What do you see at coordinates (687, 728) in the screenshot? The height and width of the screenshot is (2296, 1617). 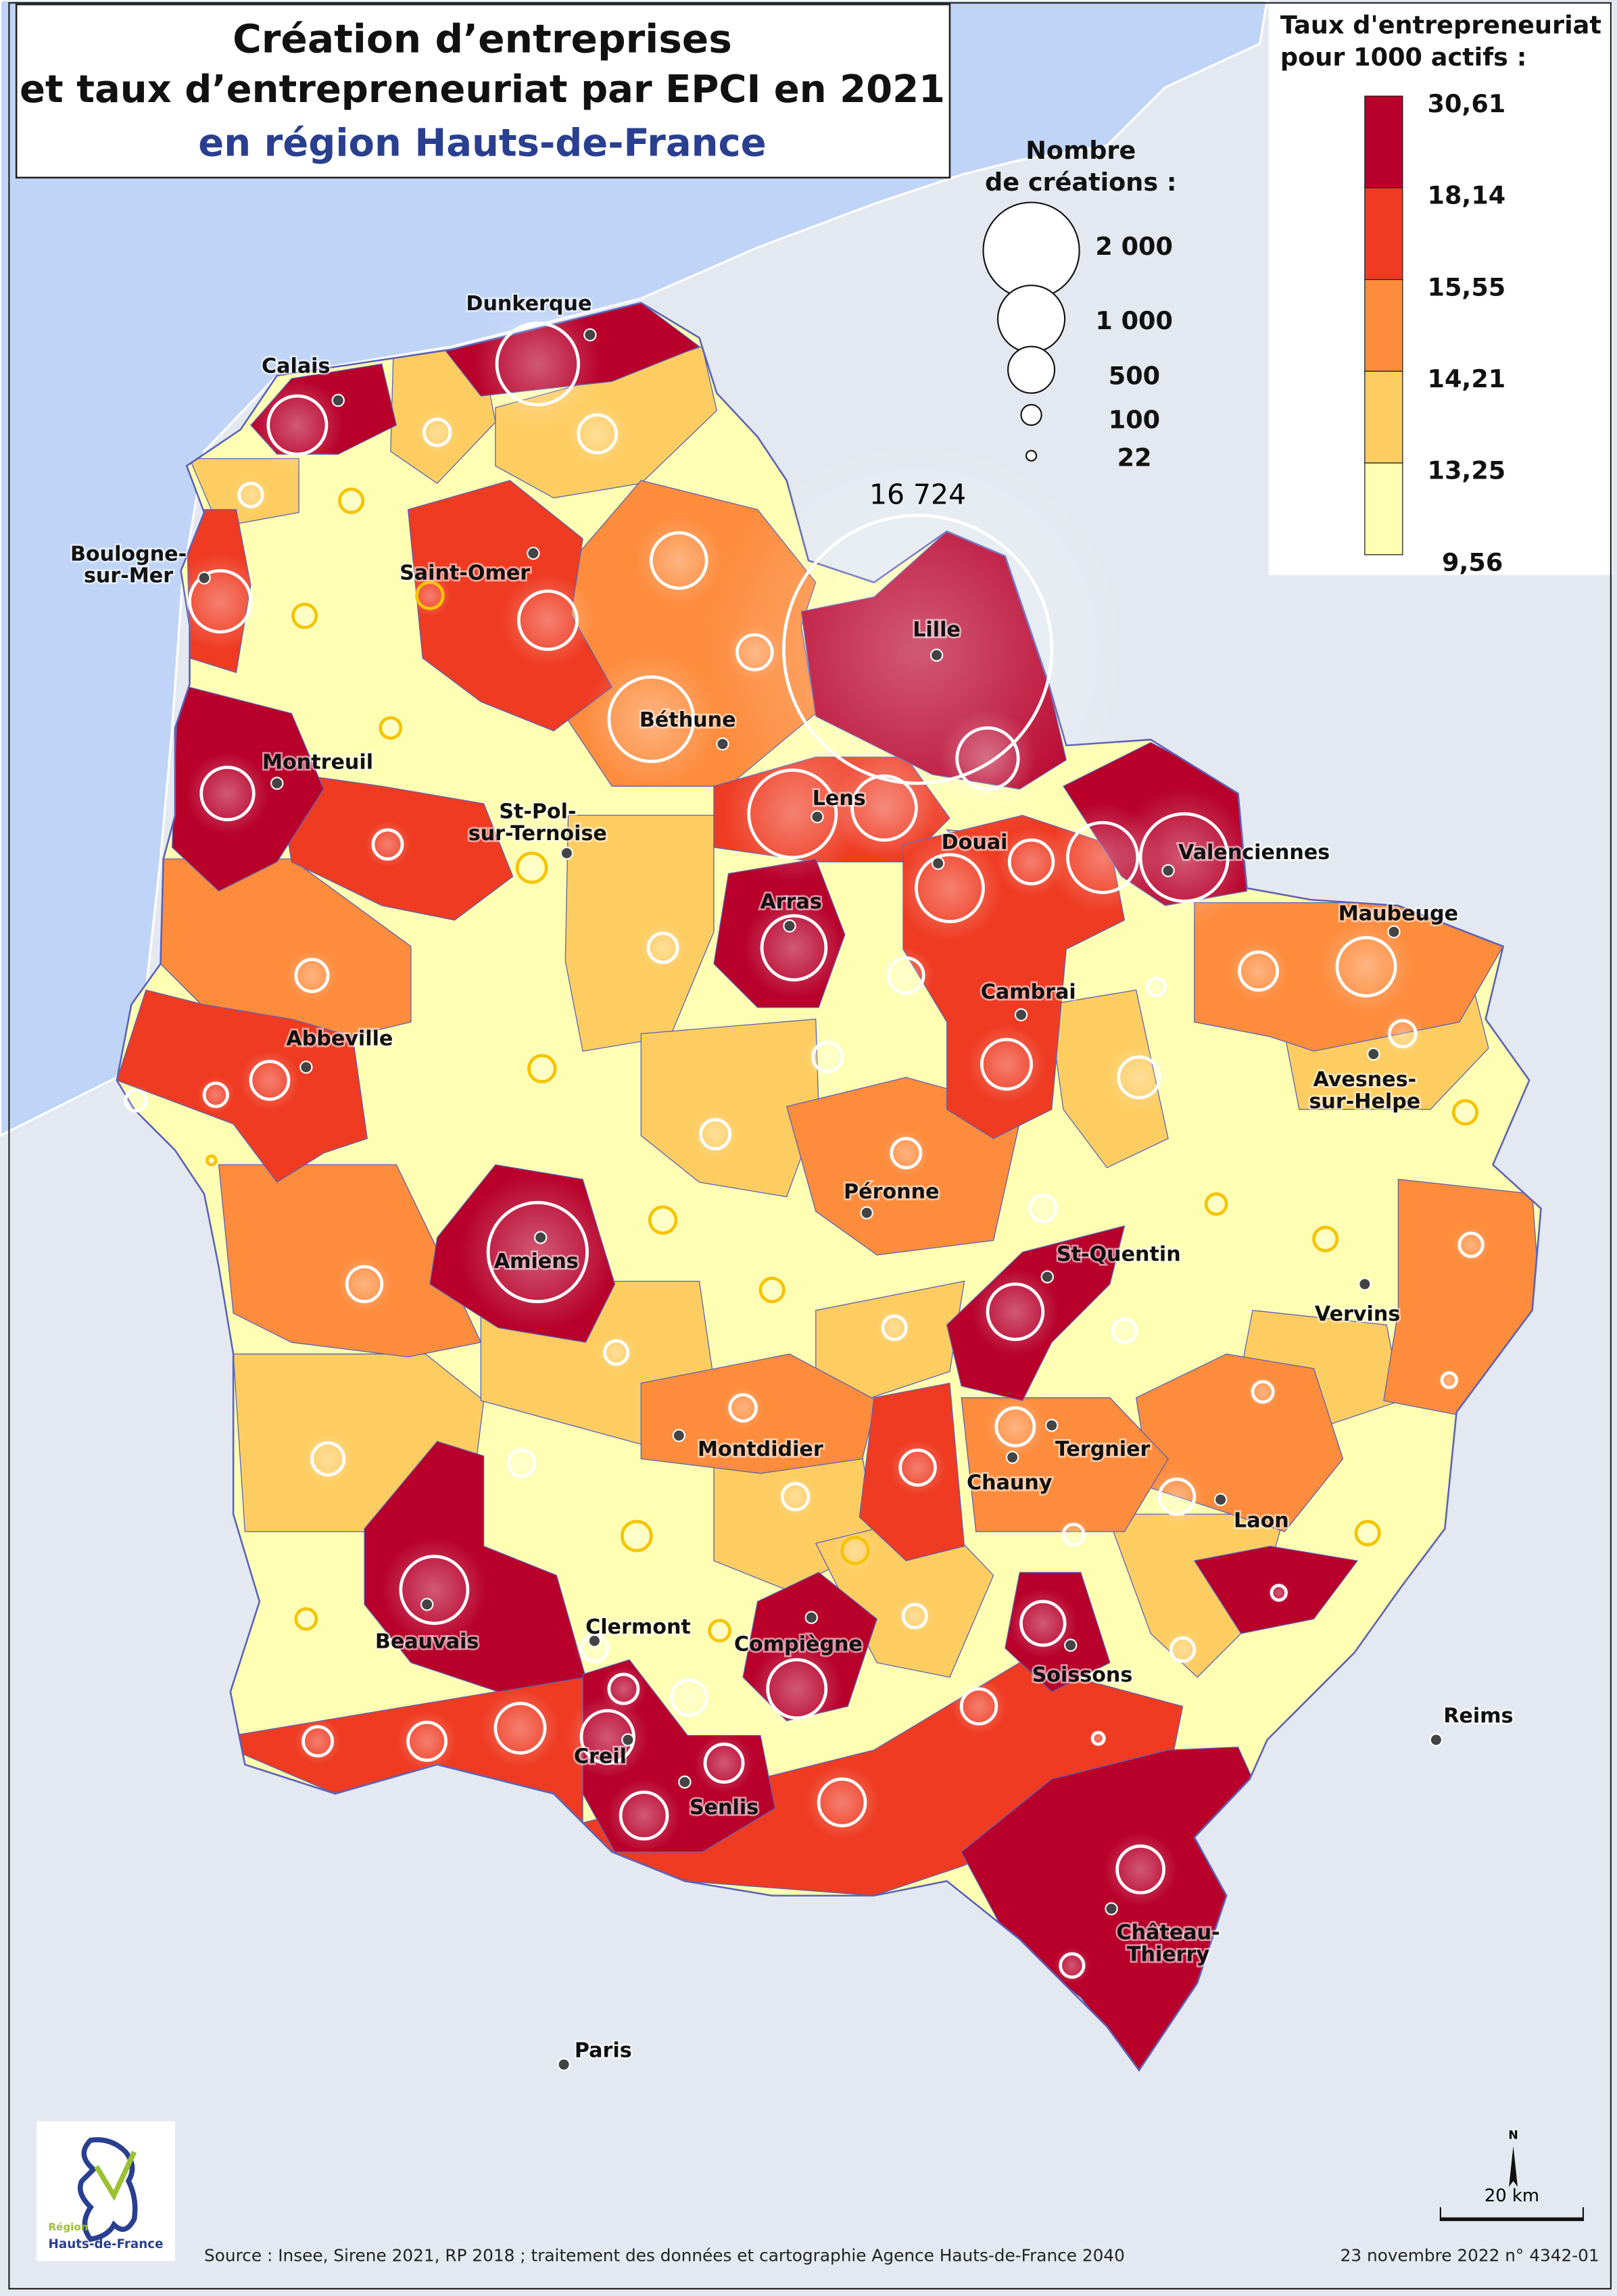 I see `city-b-thune: Béthune` at bounding box center [687, 728].